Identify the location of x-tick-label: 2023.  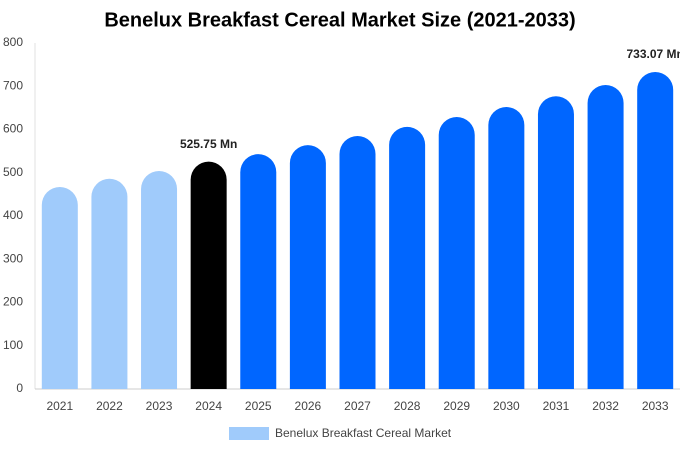
(159, 406).